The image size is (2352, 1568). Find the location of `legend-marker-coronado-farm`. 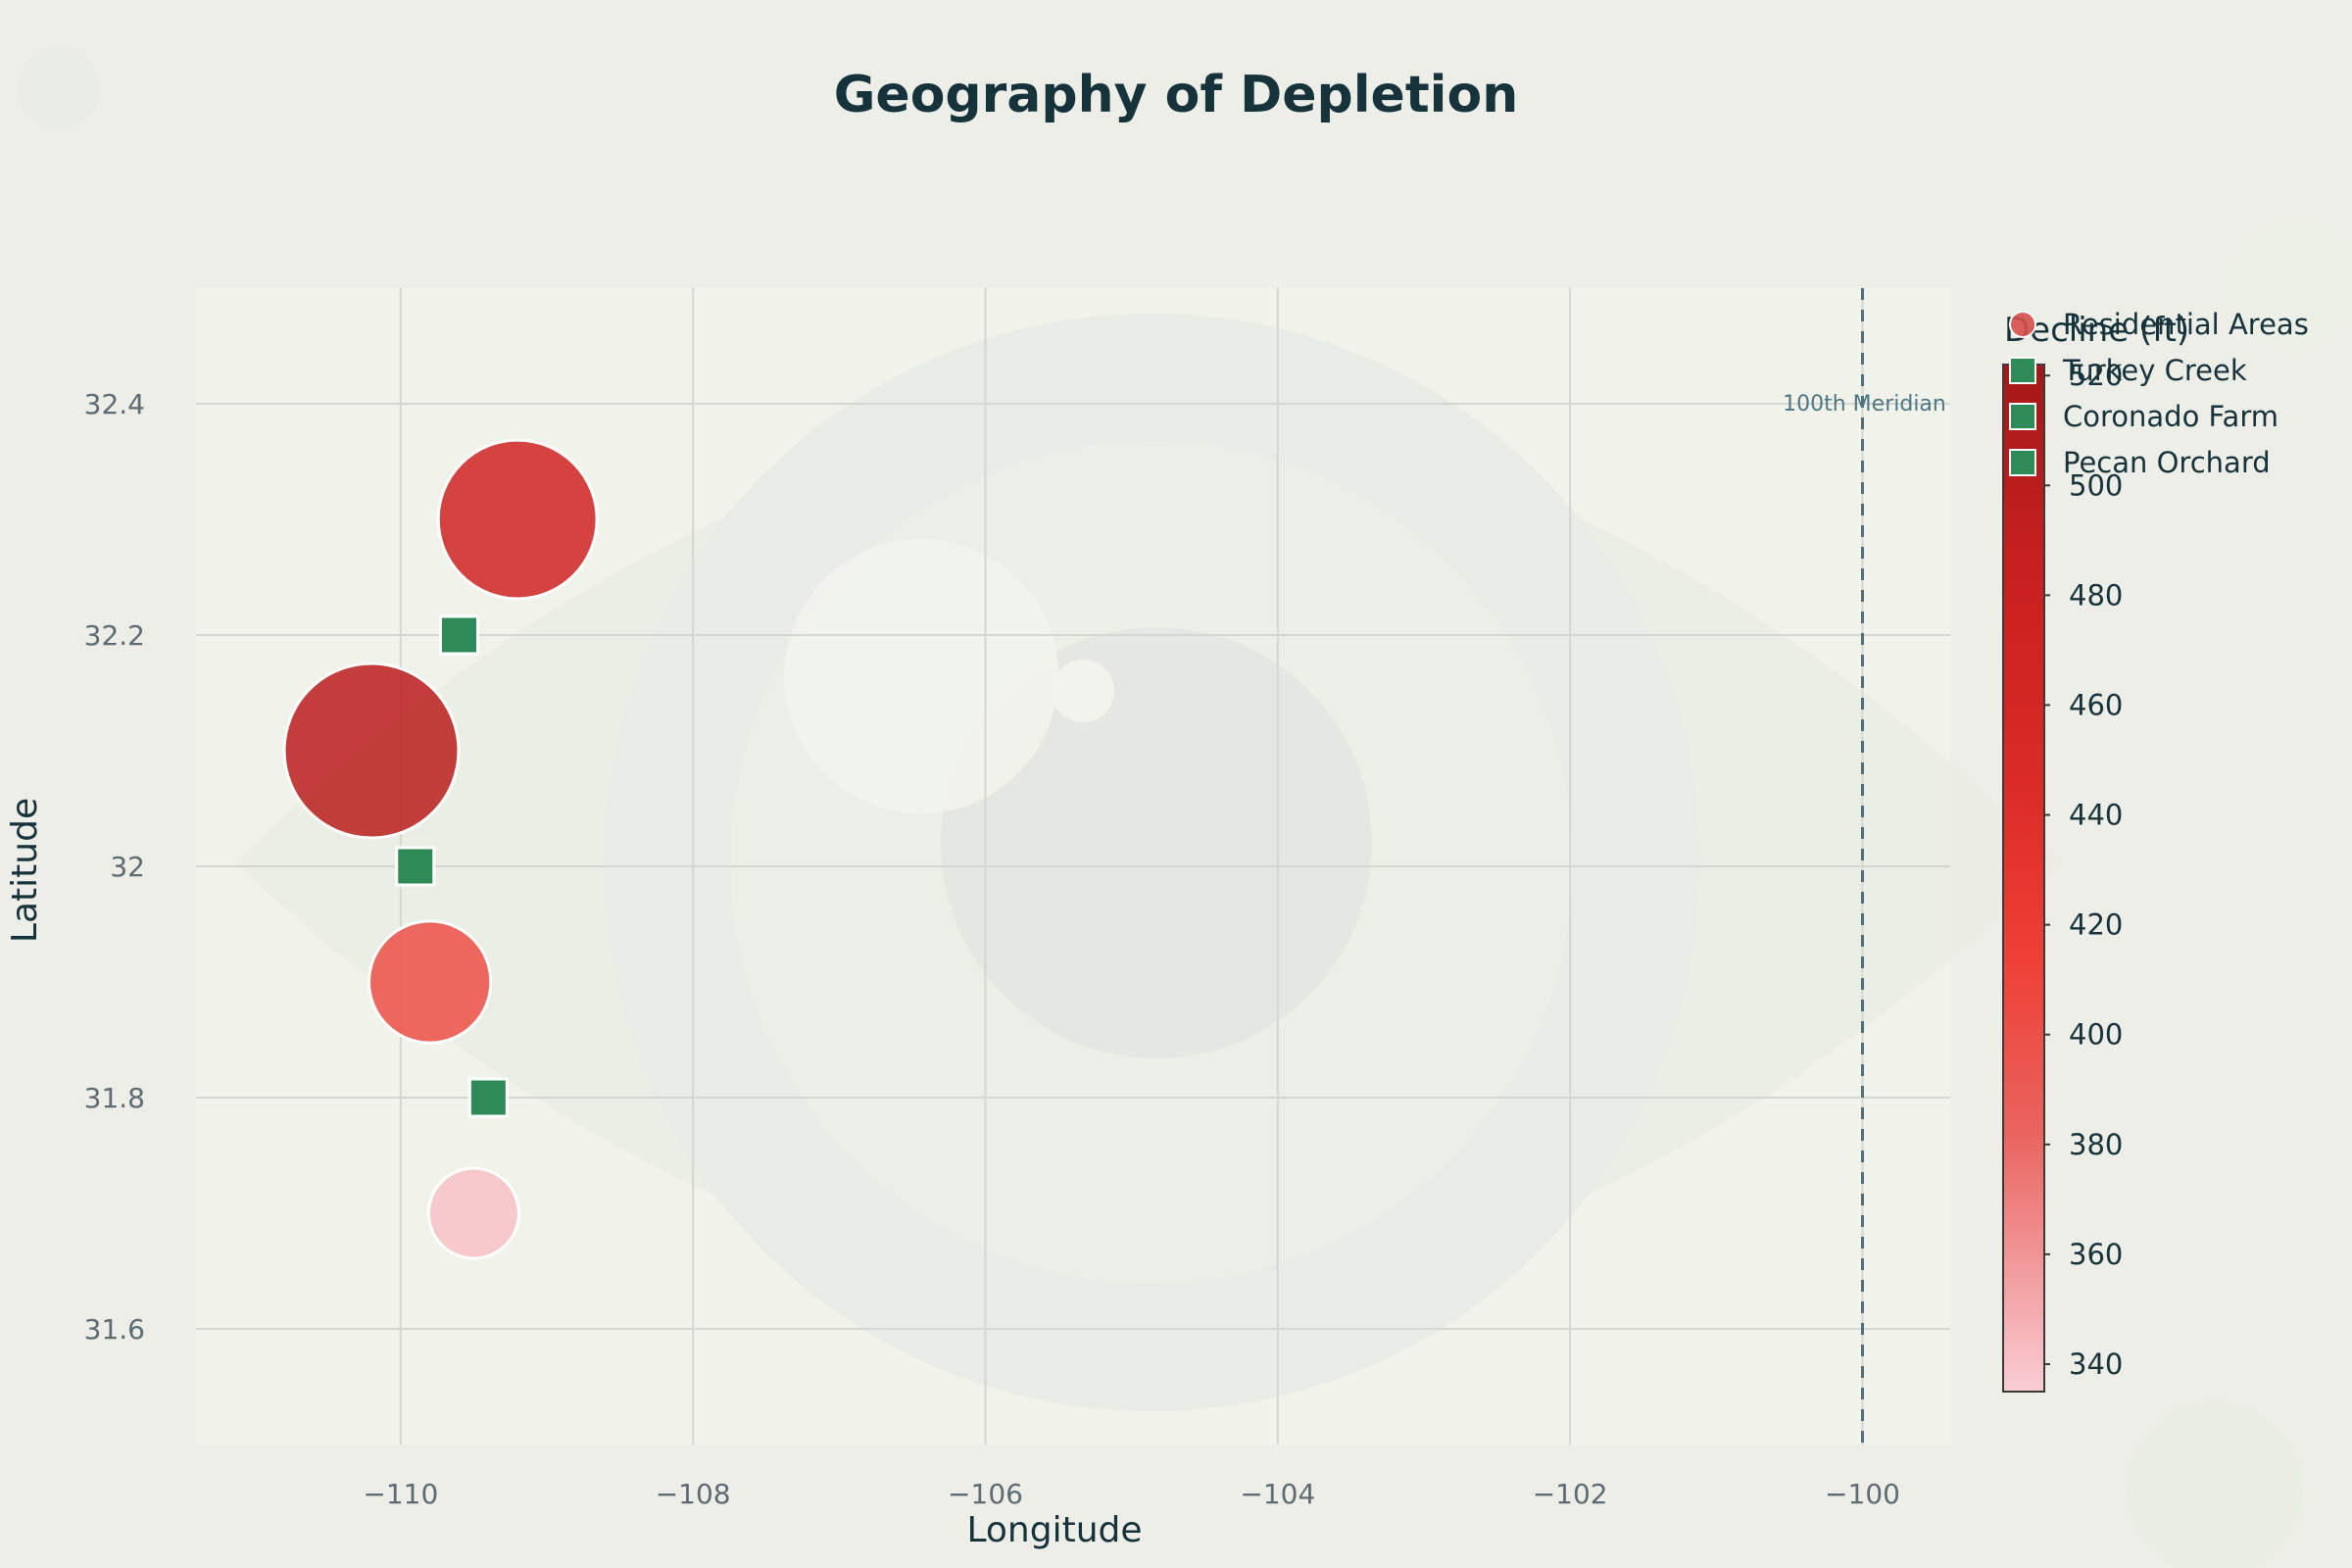

legend-marker-coronado-farm is located at coordinates (2022, 416).